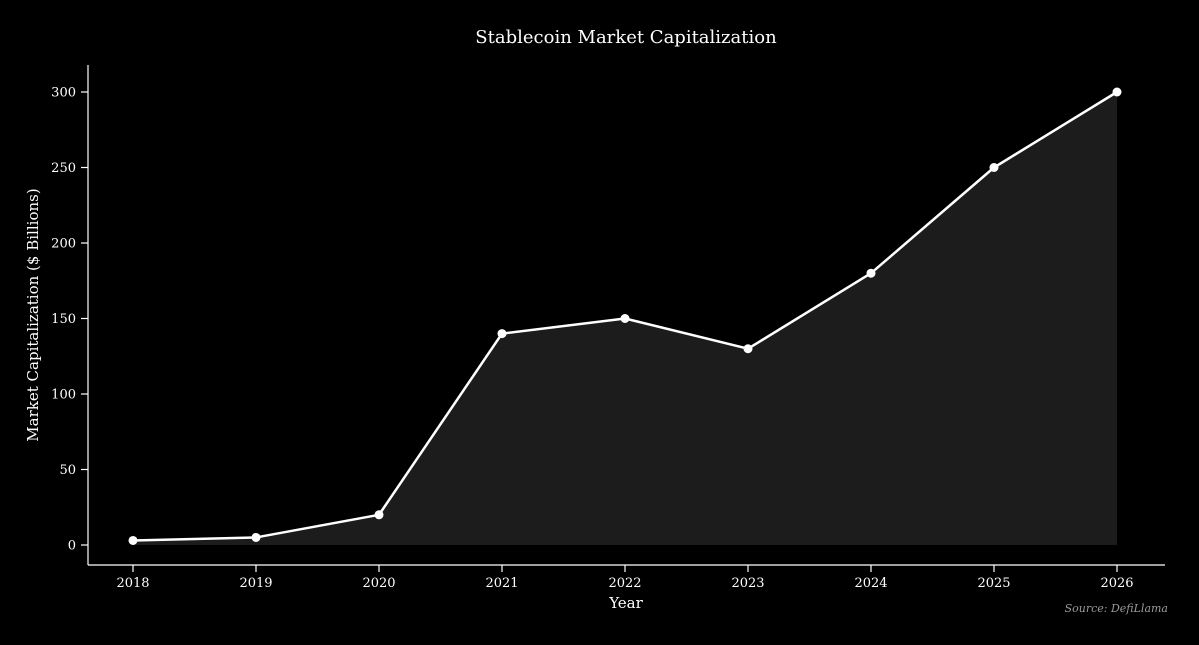  I want to click on x-tick-label: 2024, so click(870, 583).